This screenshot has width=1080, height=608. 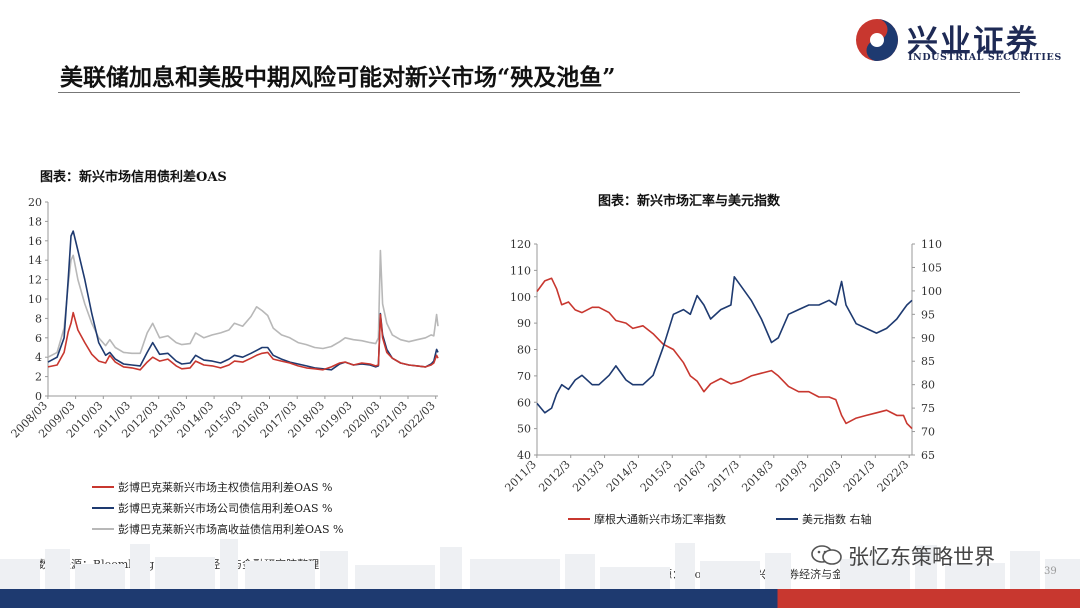 I want to click on x-tick-label: 2013/3, so click(x=588, y=476).